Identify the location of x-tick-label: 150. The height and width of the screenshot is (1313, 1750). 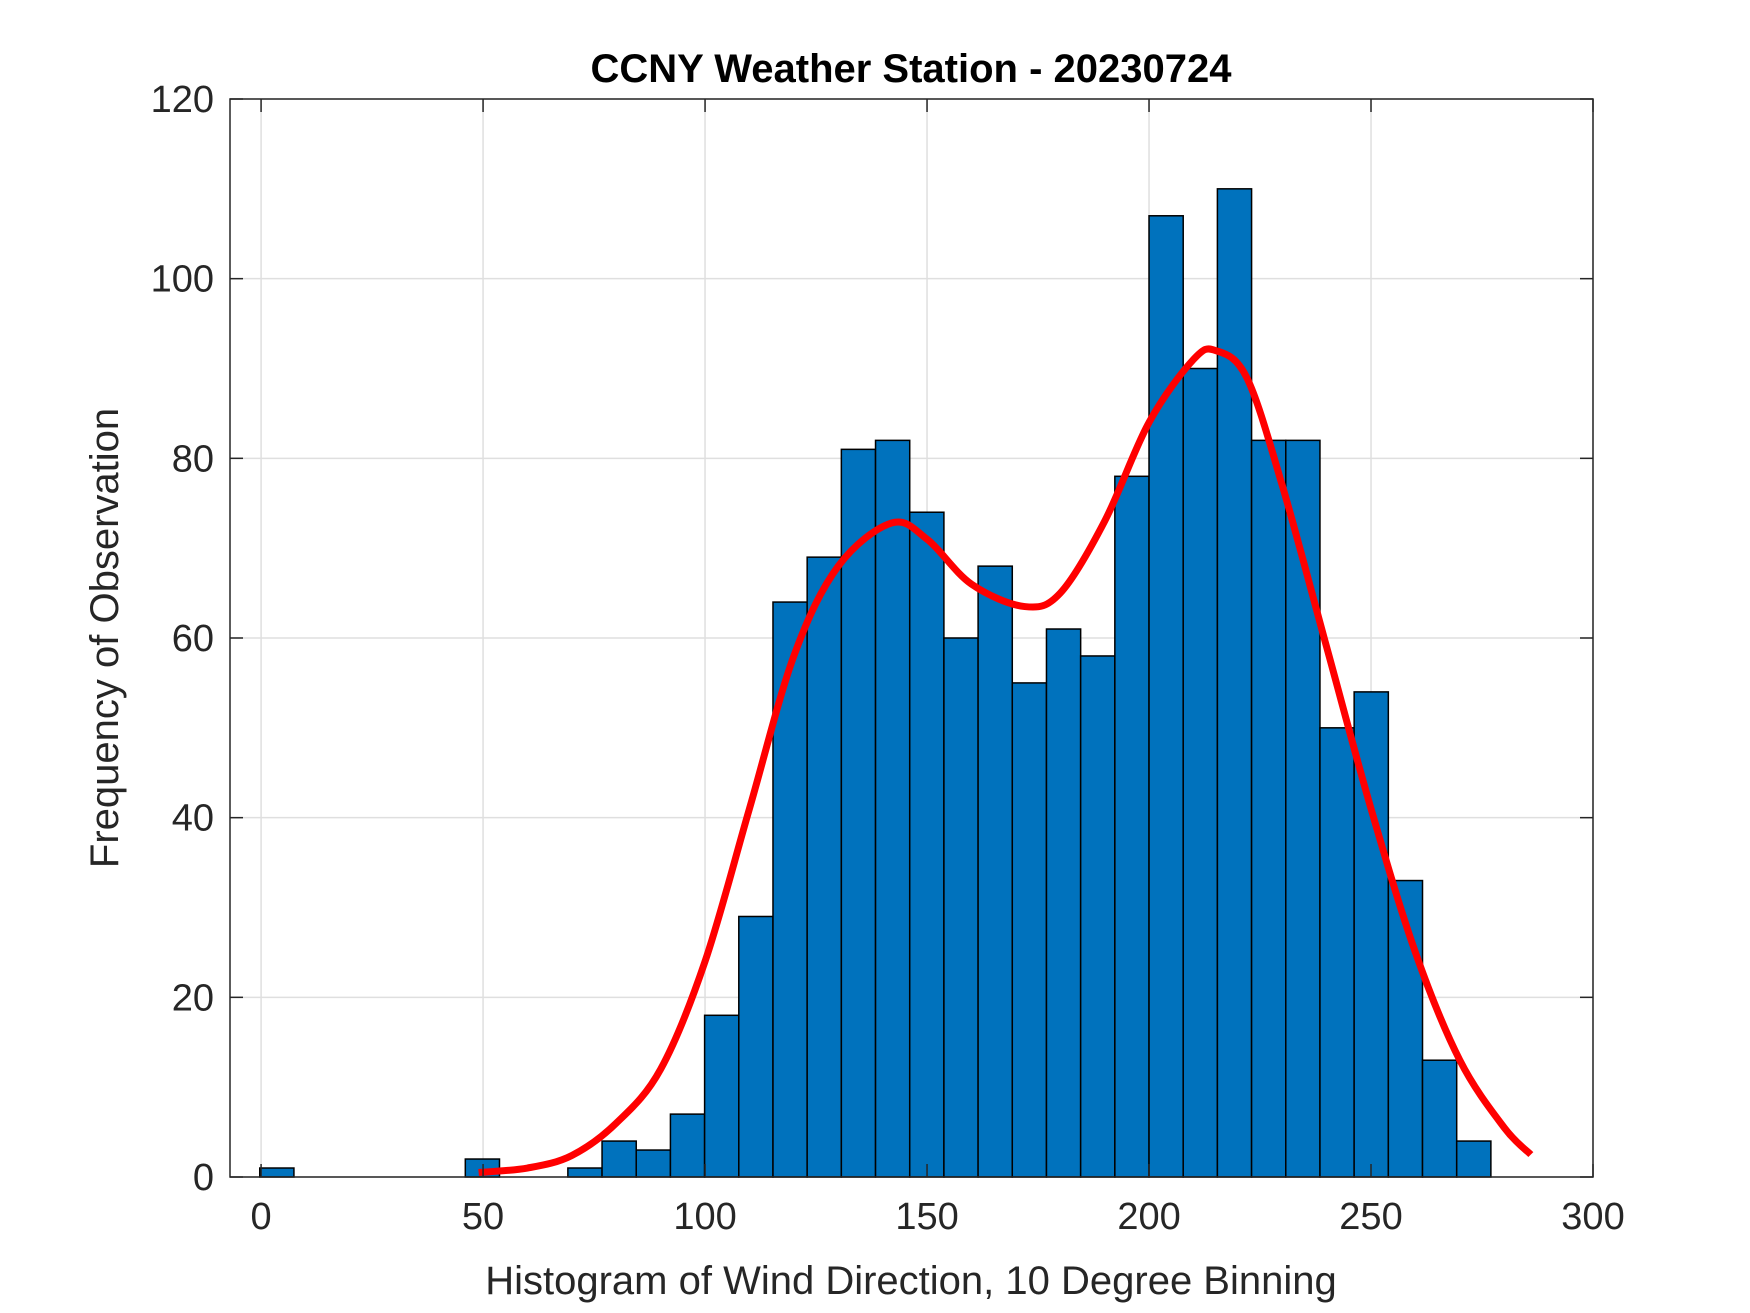
(926, 1217).